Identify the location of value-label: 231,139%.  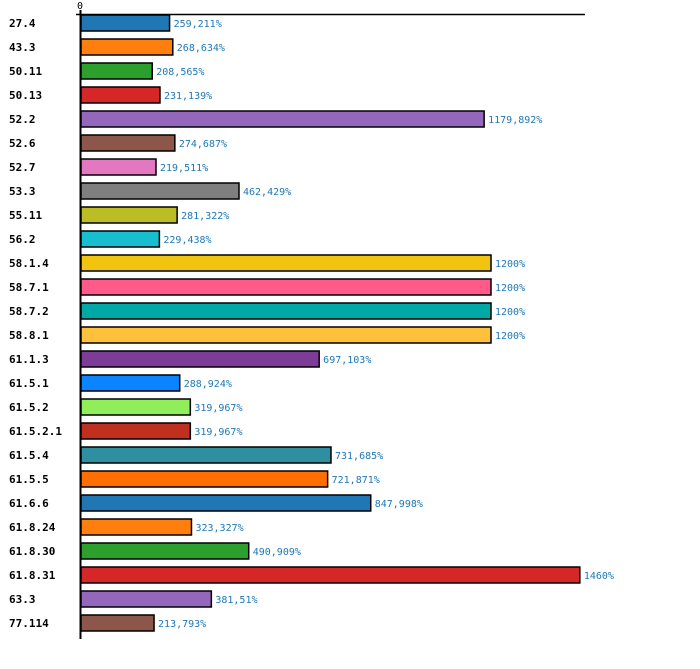
(188, 96).